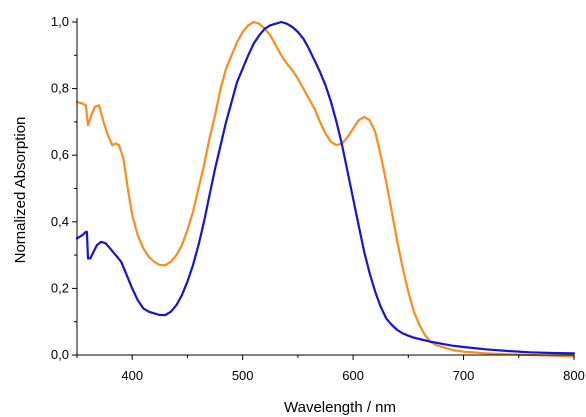 Image resolution: width=586 pixels, height=417 pixels. What do you see at coordinates (353, 375) in the screenshot?
I see `x-tick-label: 600` at bounding box center [353, 375].